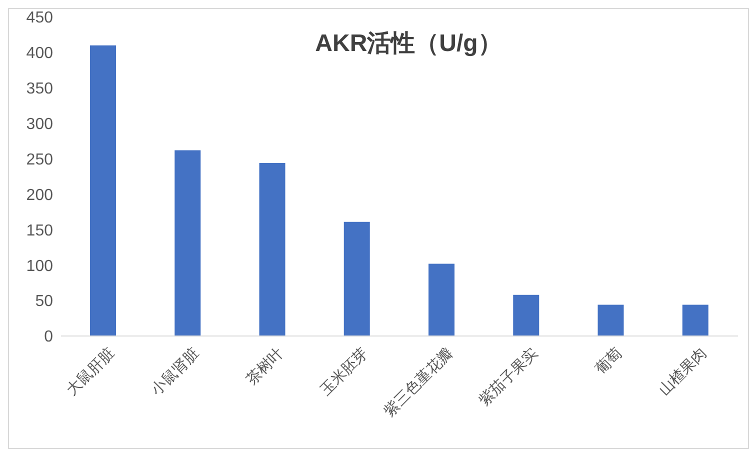  Describe the element at coordinates (40, 53) in the screenshot. I see `y-tick-label: 400` at that location.